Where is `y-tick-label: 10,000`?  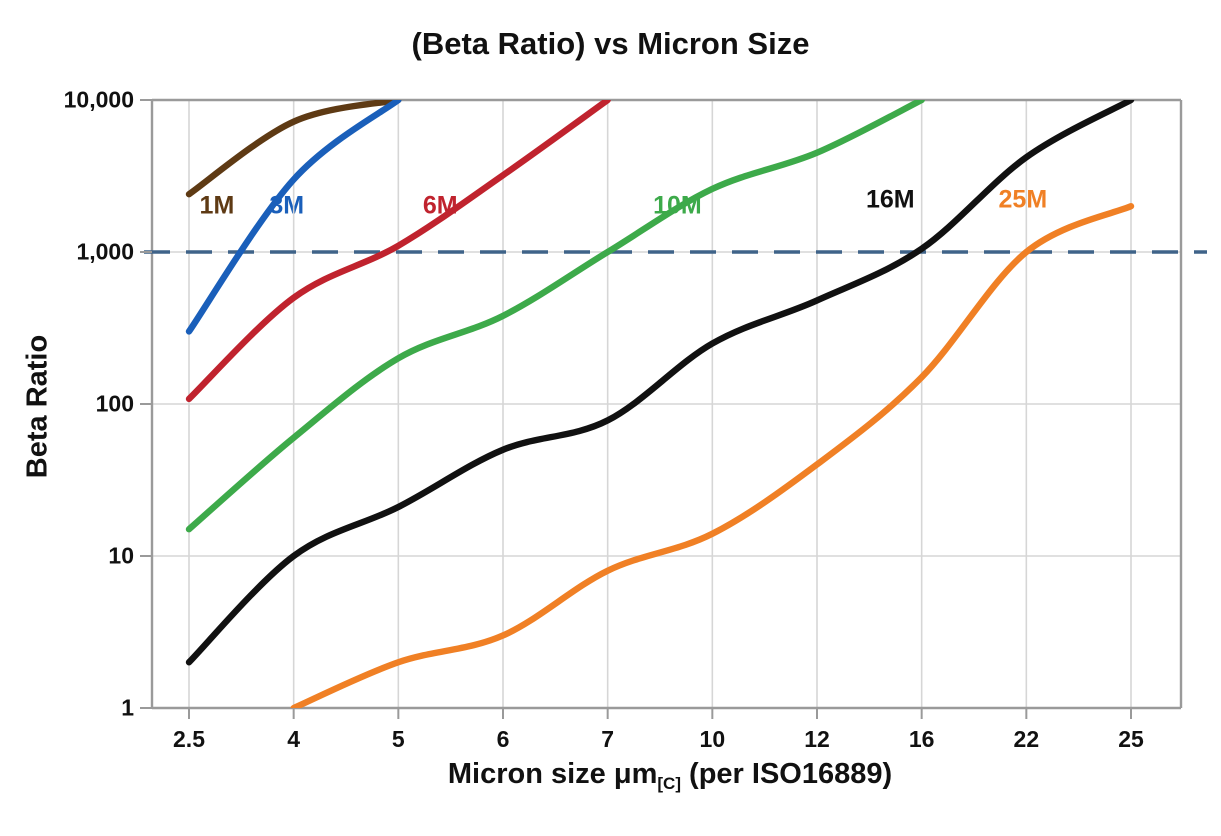
y-tick-label: 10,000 is located at coordinates (98, 99).